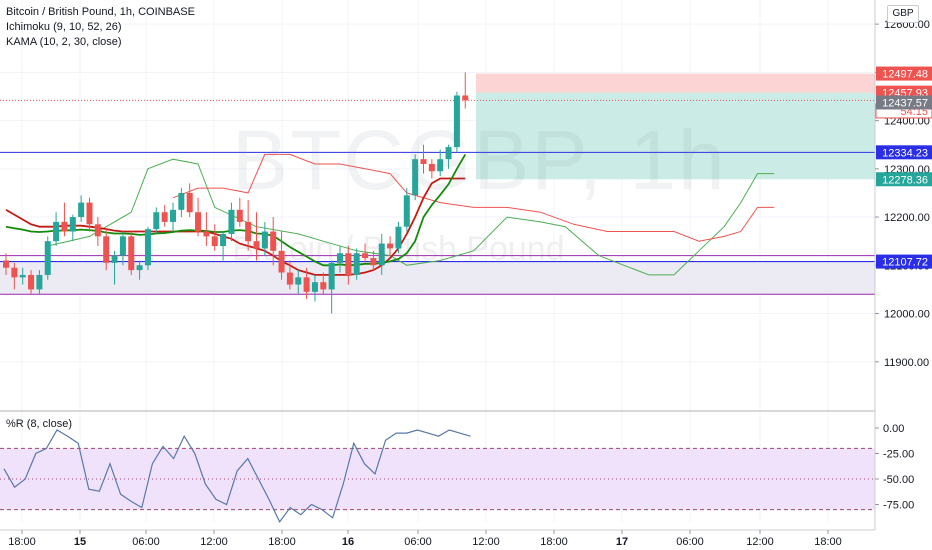 This screenshot has width=932, height=550. What do you see at coordinates (398, 249) in the screenshot?
I see `watermark-name: Bitcoin / British Pound` at bounding box center [398, 249].